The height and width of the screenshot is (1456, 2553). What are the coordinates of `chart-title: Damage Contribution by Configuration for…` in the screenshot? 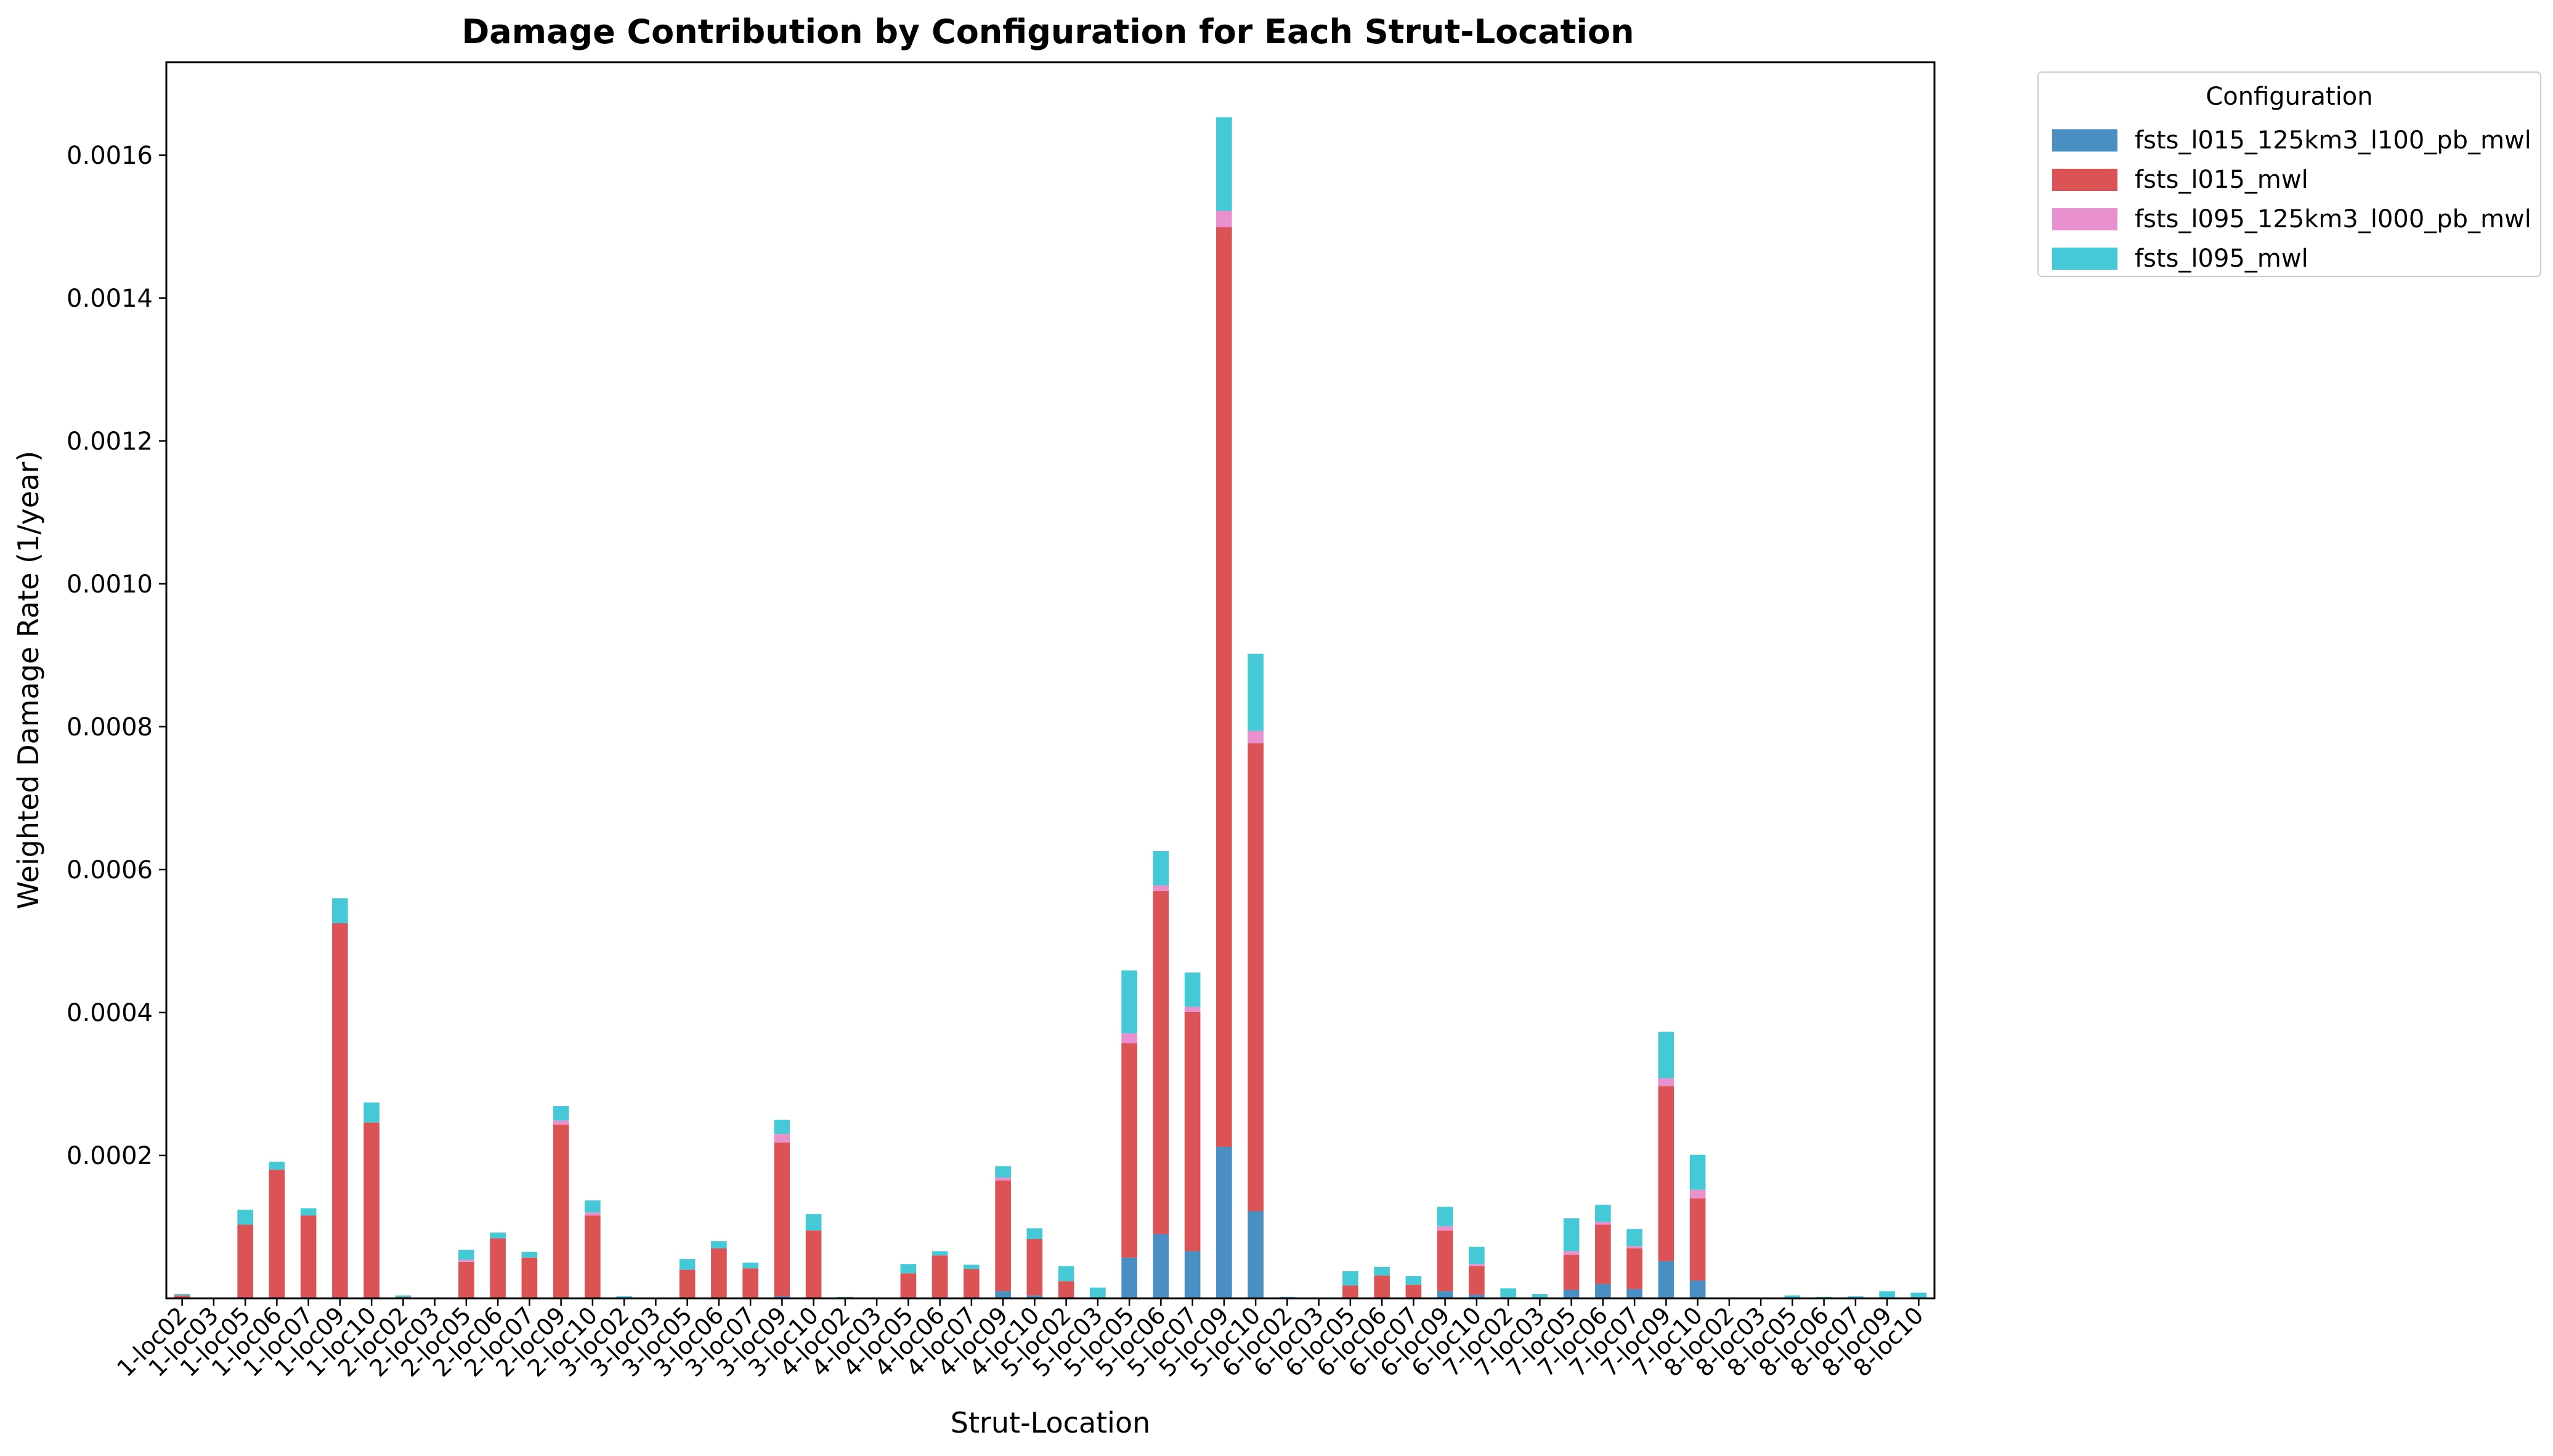 It's located at (1048, 31).